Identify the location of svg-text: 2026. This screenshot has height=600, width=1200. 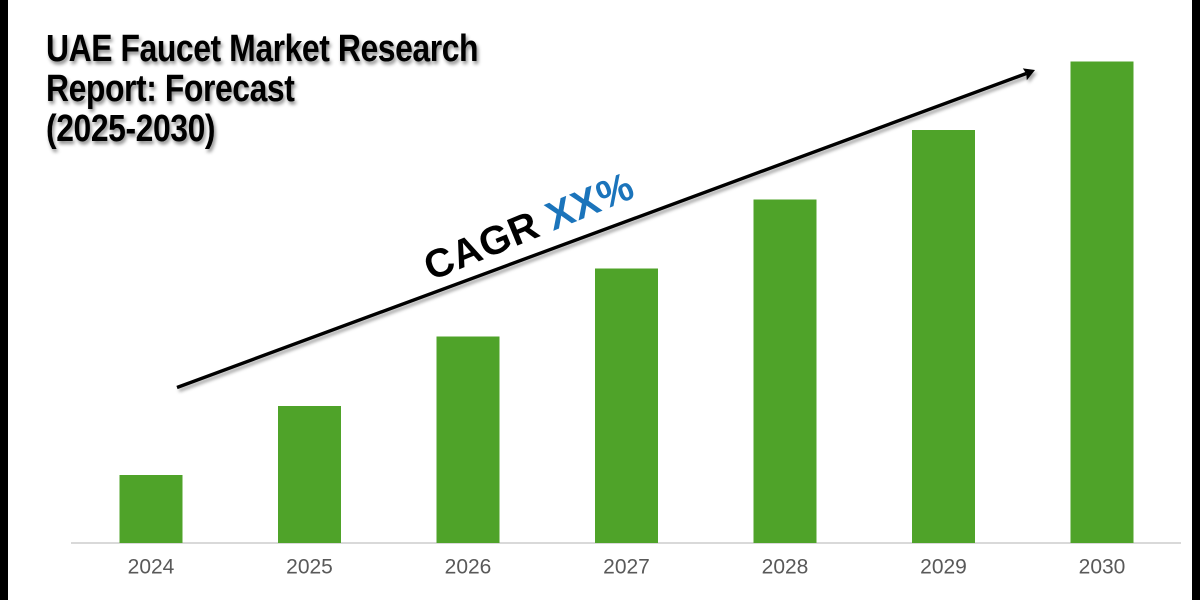
(468, 567).